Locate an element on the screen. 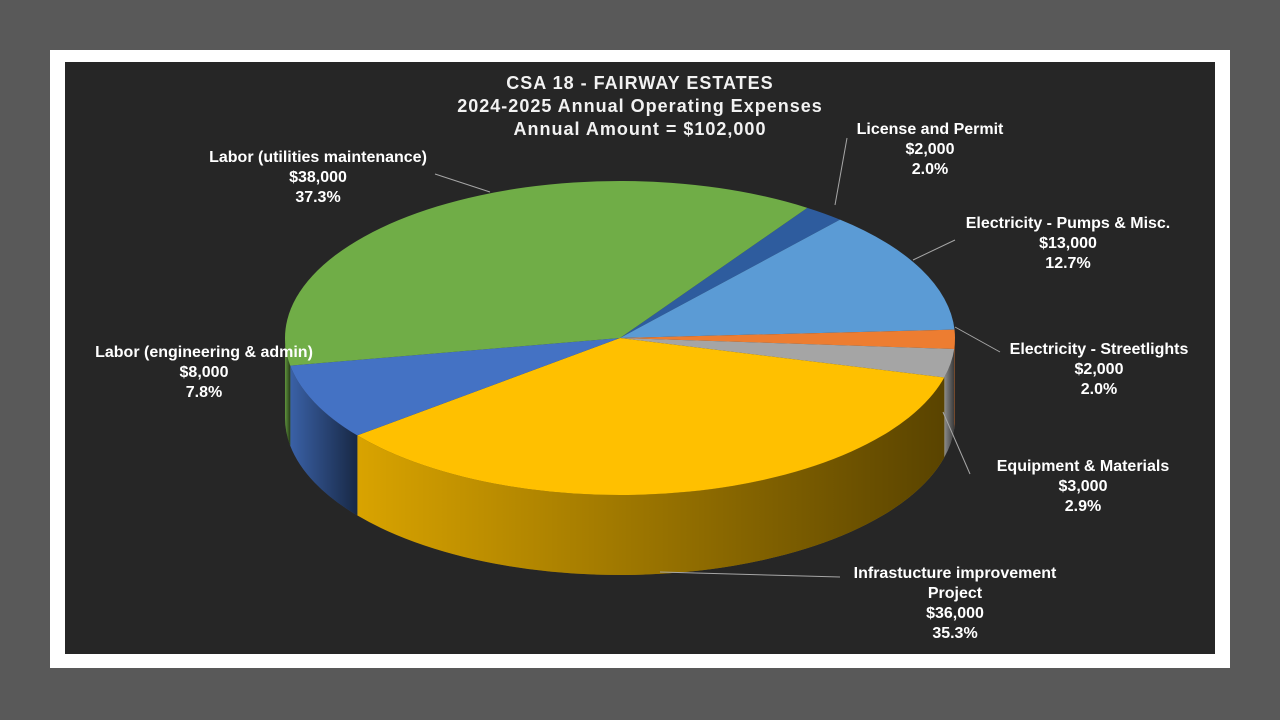 Image resolution: width=1280 pixels, height=720 pixels. percent-label: 35.3% is located at coordinates (955, 633).